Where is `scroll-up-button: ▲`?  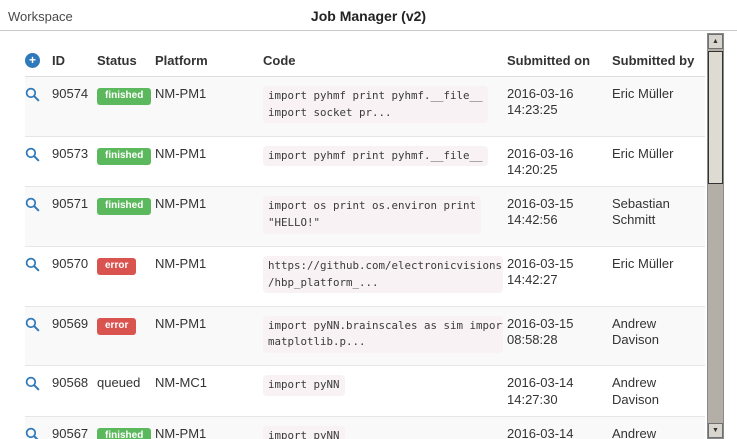
scroll-up-button: ▲ is located at coordinates (715, 41).